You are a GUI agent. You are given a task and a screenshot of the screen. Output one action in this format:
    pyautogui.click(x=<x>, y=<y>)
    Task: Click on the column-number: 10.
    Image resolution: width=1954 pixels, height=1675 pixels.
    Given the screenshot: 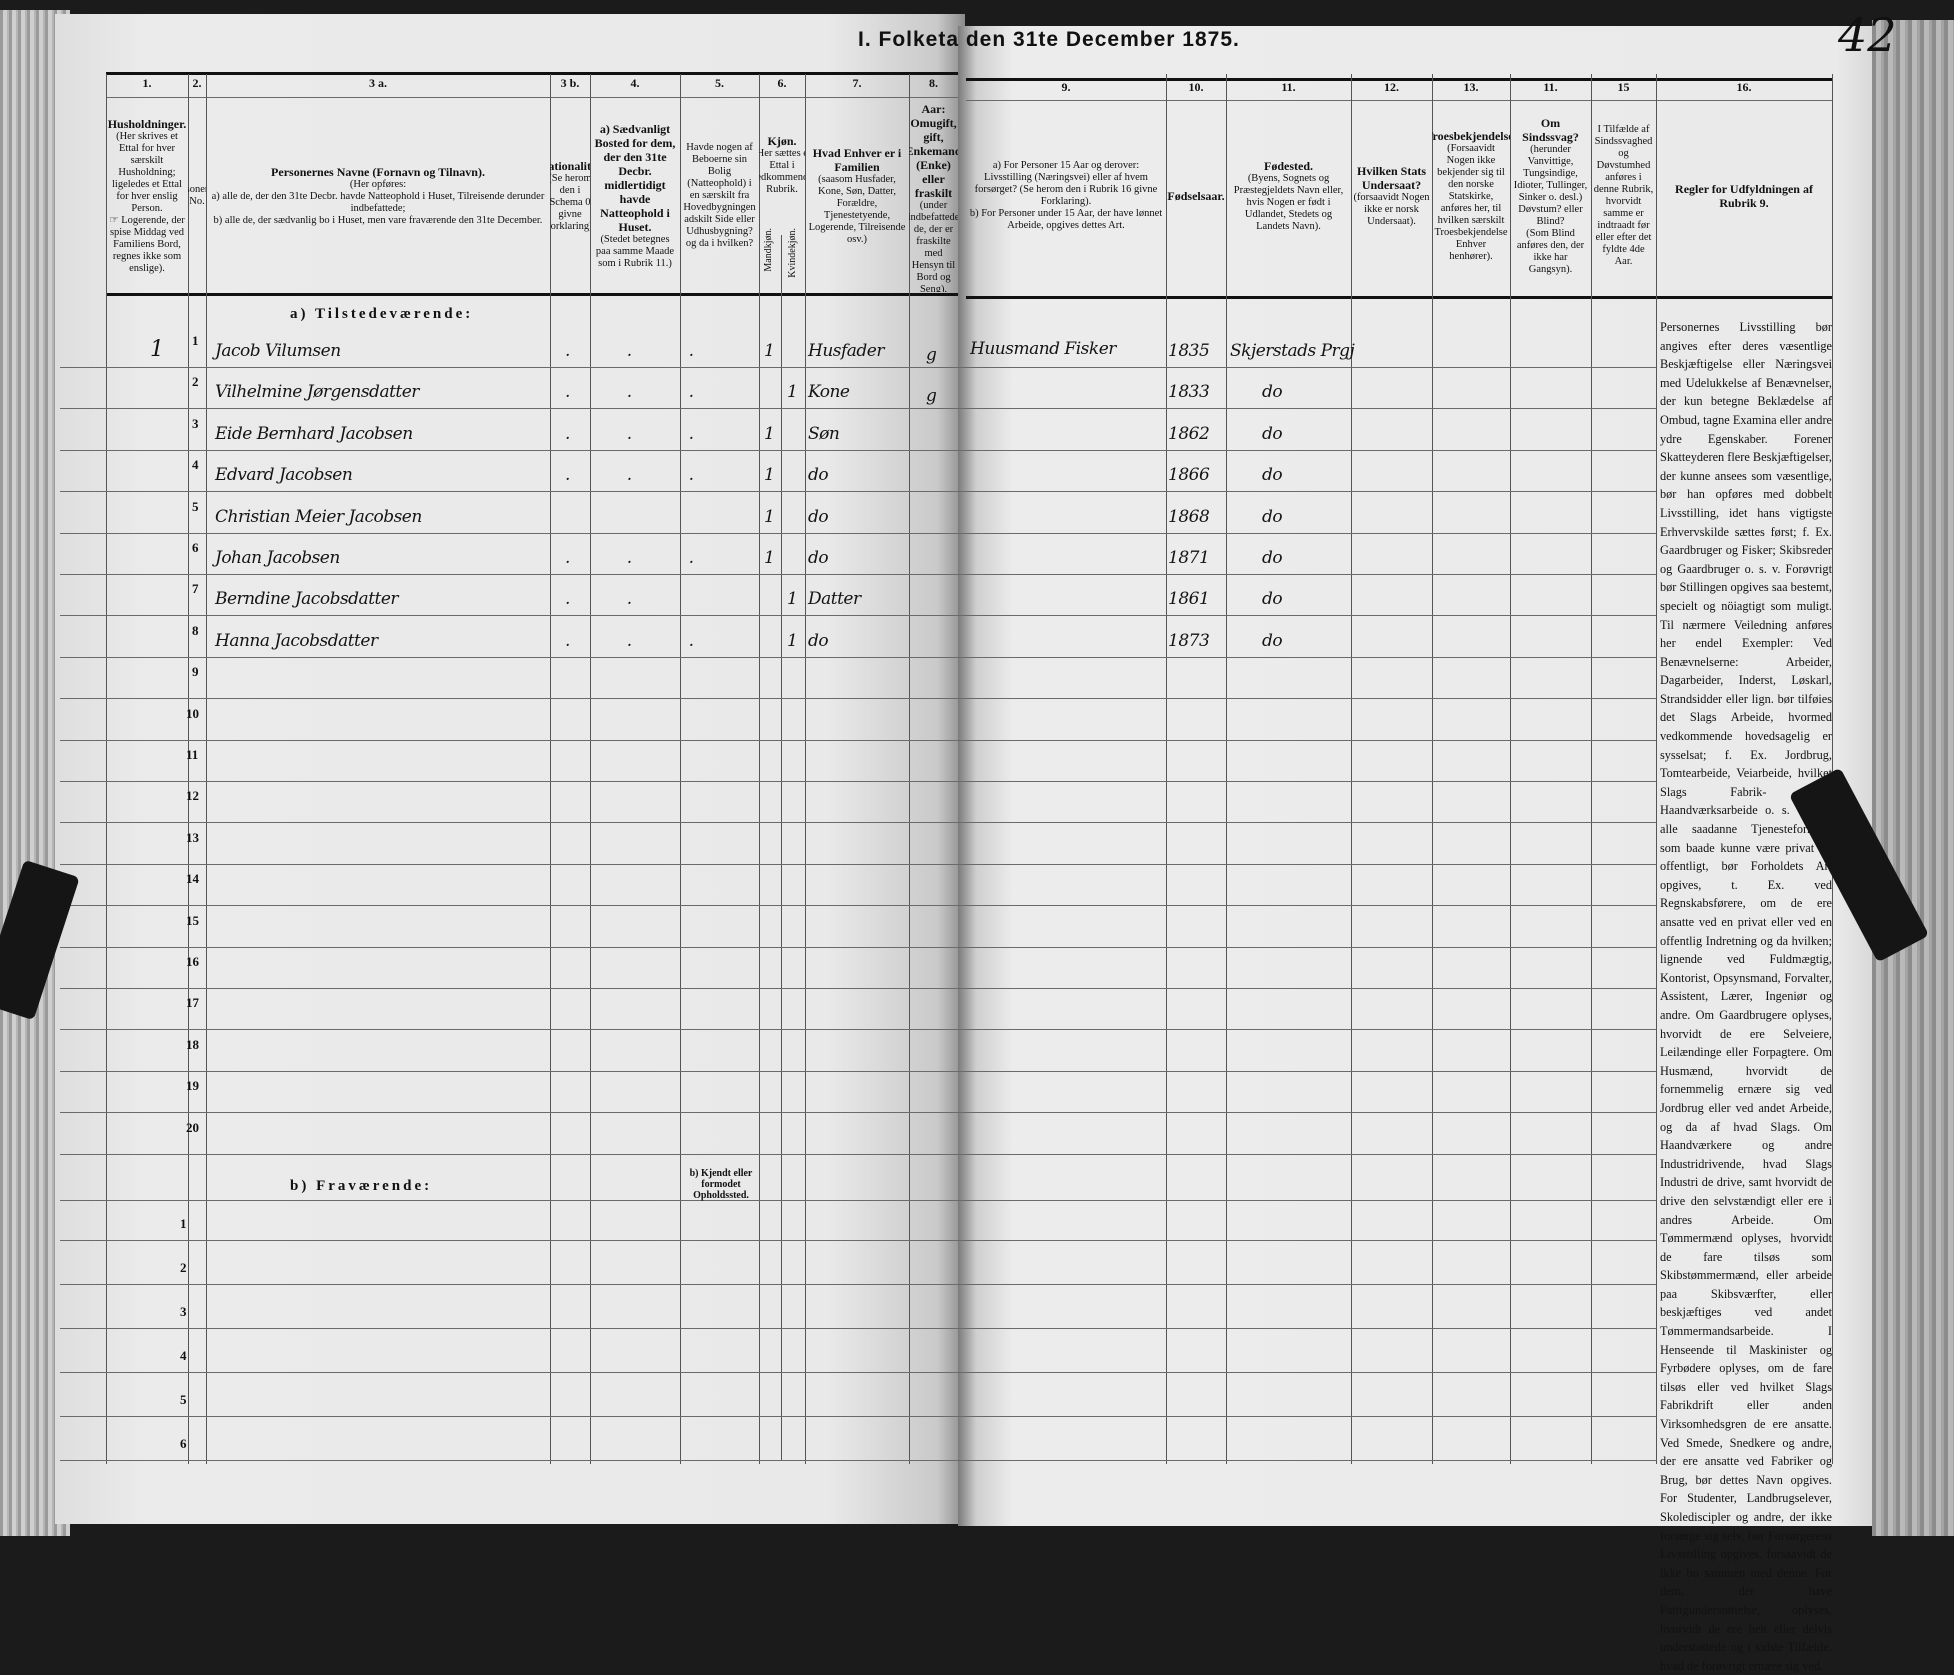 What is the action you would take?
    pyautogui.click(x=1196, y=87)
    